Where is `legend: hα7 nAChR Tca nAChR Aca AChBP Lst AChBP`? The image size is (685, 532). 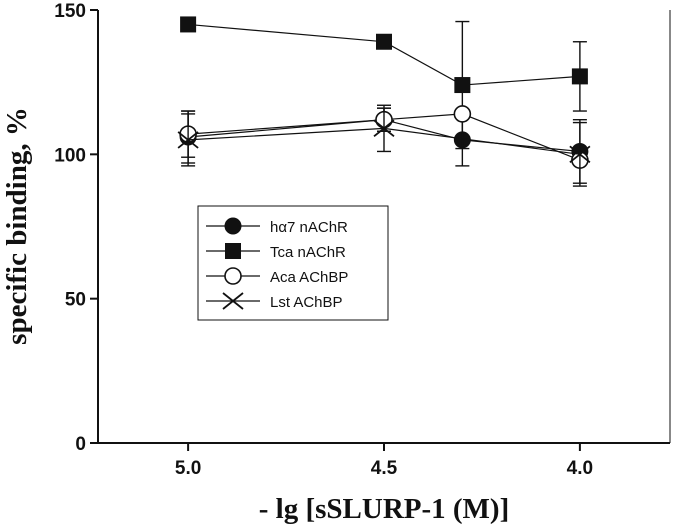 legend: hα7 nAChR Tca nAChR Aca AChBP Lst AChBP is located at coordinates (293, 263).